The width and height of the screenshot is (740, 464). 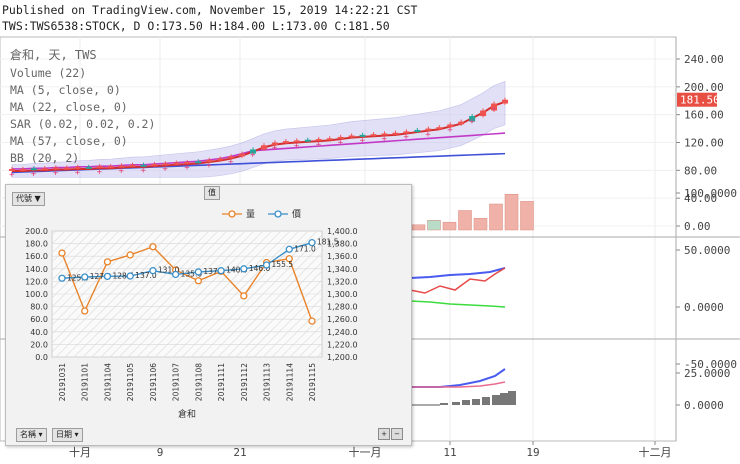 I want to click on field-button-name: 名稱 ▾, so click(x=31, y=435).